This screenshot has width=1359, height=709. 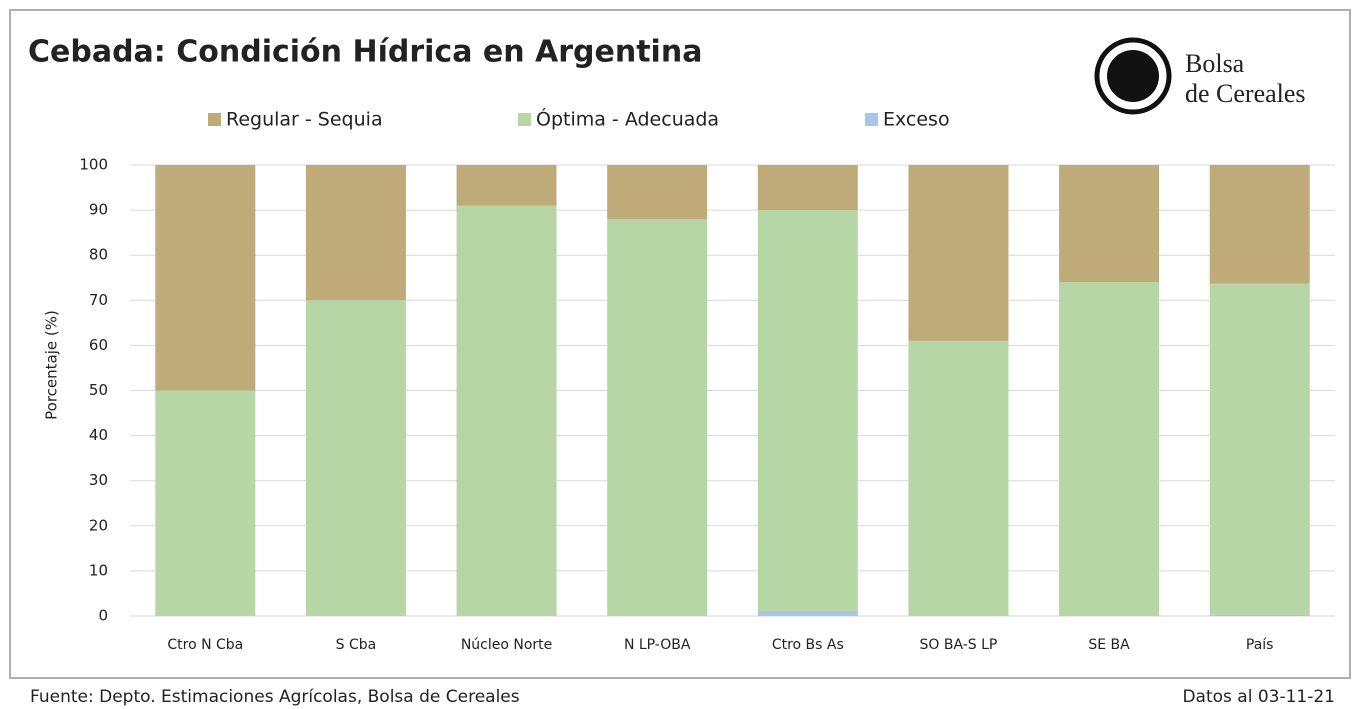 I want to click on logo-emblem-inner, so click(x=1133, y=76).